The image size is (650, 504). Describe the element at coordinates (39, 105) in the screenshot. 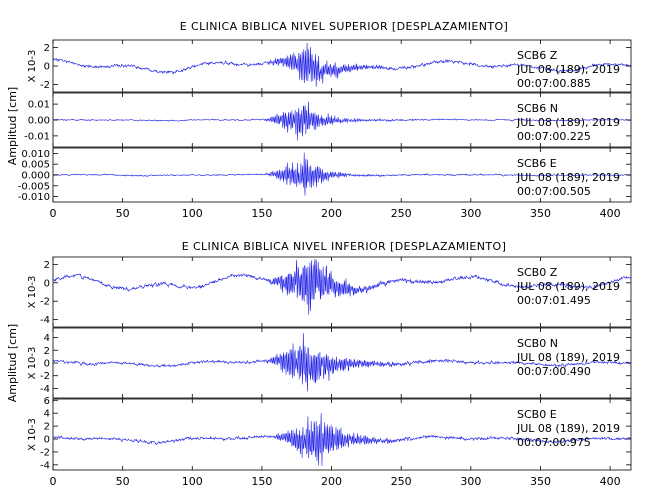

I see `y-tick-label: 0.01` at that location.